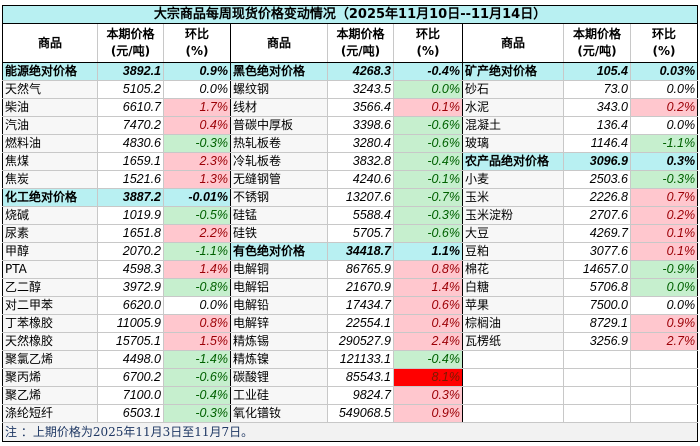  Describe the element at coordinates (513, 43) in the screenshot. I see `column-header-name-cell: 商品` at that location.